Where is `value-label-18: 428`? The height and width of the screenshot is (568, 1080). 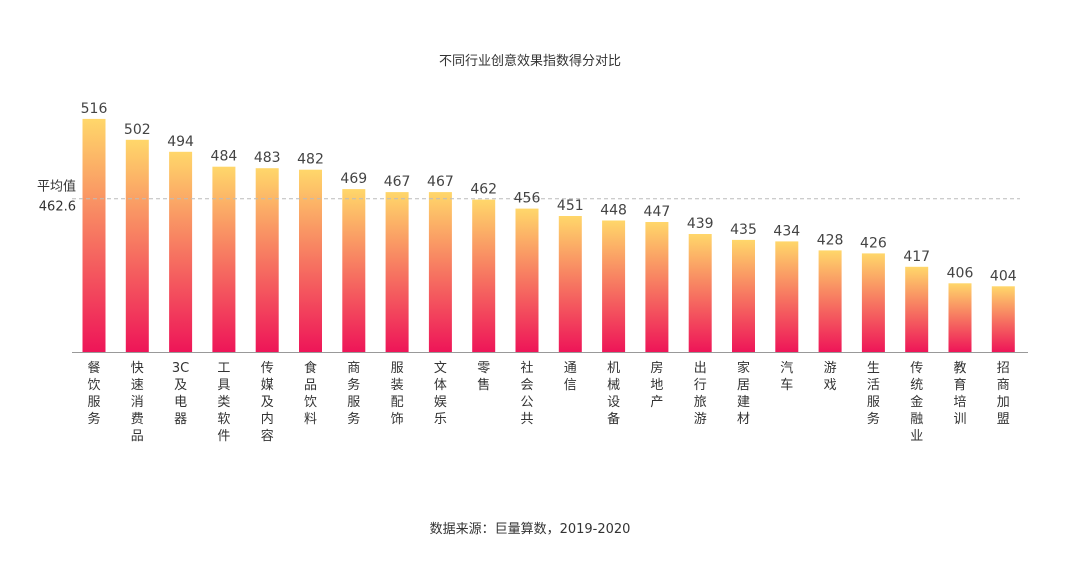
value-label-18: 428 is located at coordinates (830, 240).